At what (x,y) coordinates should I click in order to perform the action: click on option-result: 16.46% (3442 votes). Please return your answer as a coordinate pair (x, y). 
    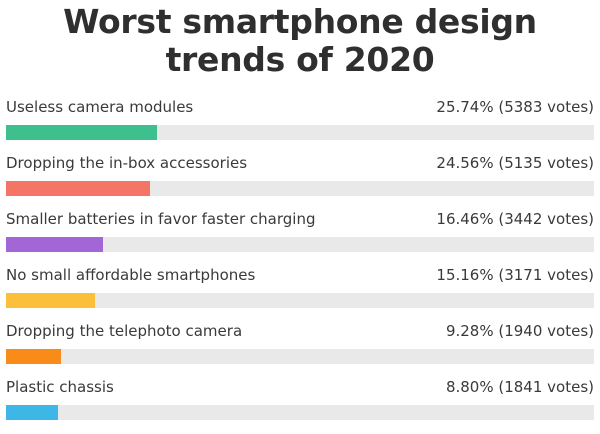
    Looking at the image, I should click on (515, 219).